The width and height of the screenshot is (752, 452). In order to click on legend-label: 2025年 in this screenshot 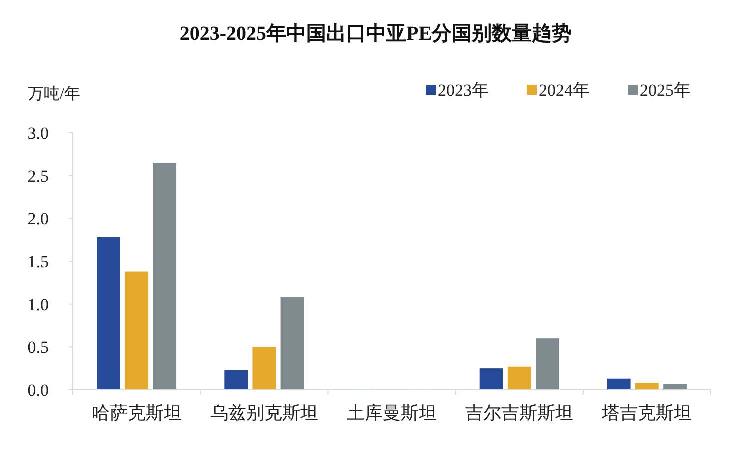, I will do `click(665, 90)`.